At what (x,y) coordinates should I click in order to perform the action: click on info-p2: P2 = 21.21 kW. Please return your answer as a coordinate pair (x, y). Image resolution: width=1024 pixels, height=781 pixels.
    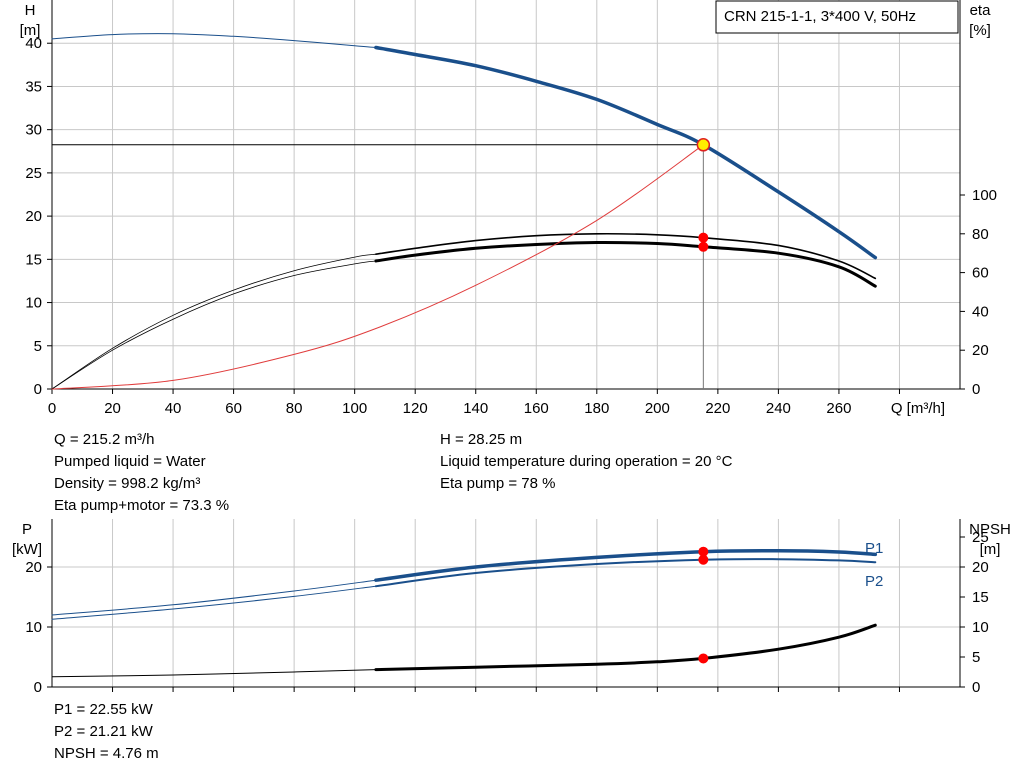
    Looking at the image, I should click on (103, 731).